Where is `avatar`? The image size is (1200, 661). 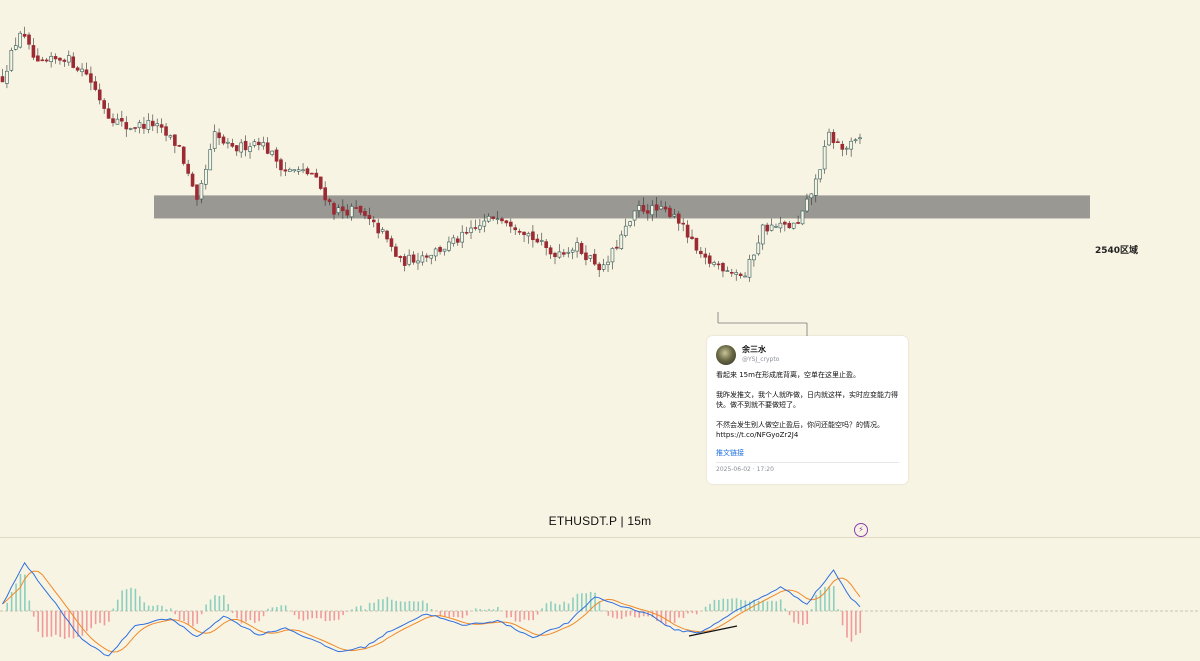 avatar is located at coordinates (726, 355).